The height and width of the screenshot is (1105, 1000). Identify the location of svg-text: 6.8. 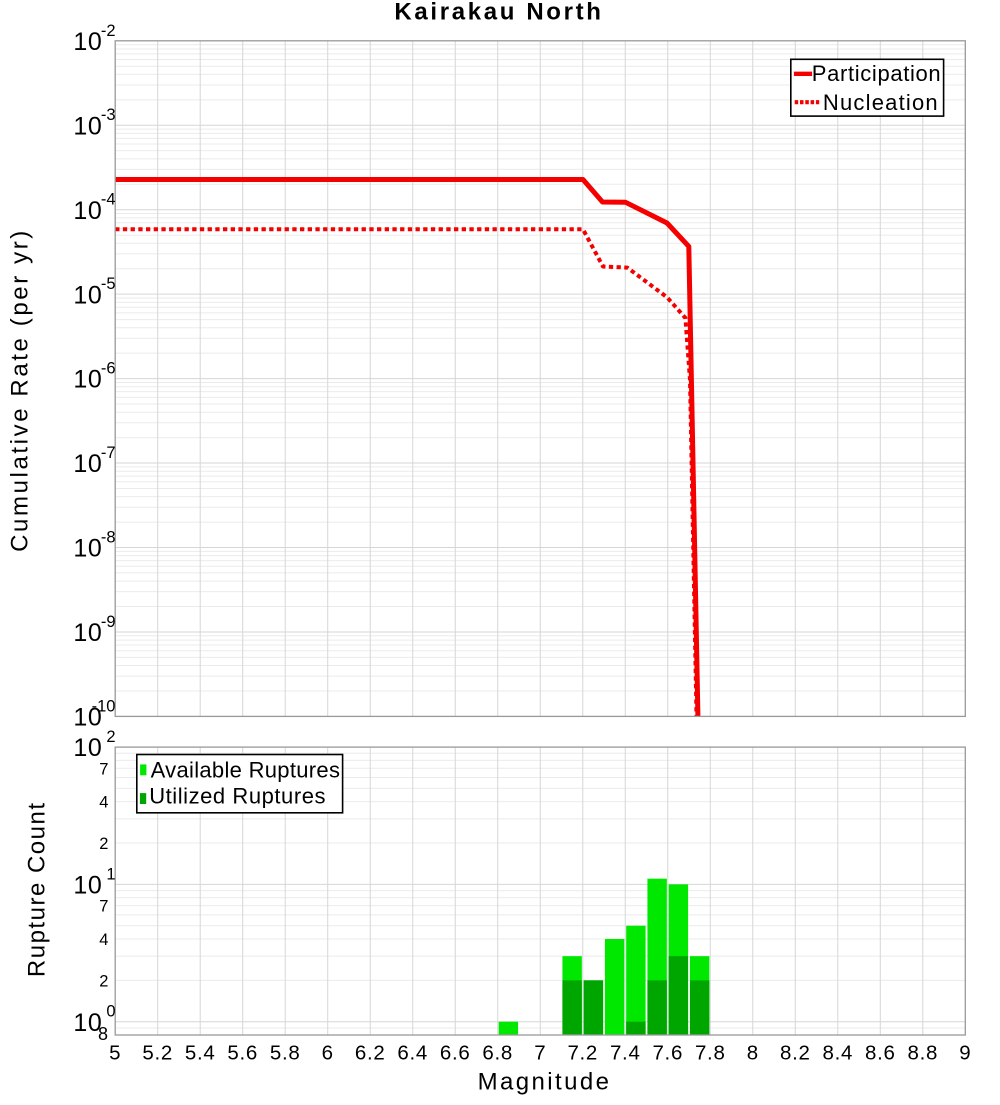
(497, 1053).